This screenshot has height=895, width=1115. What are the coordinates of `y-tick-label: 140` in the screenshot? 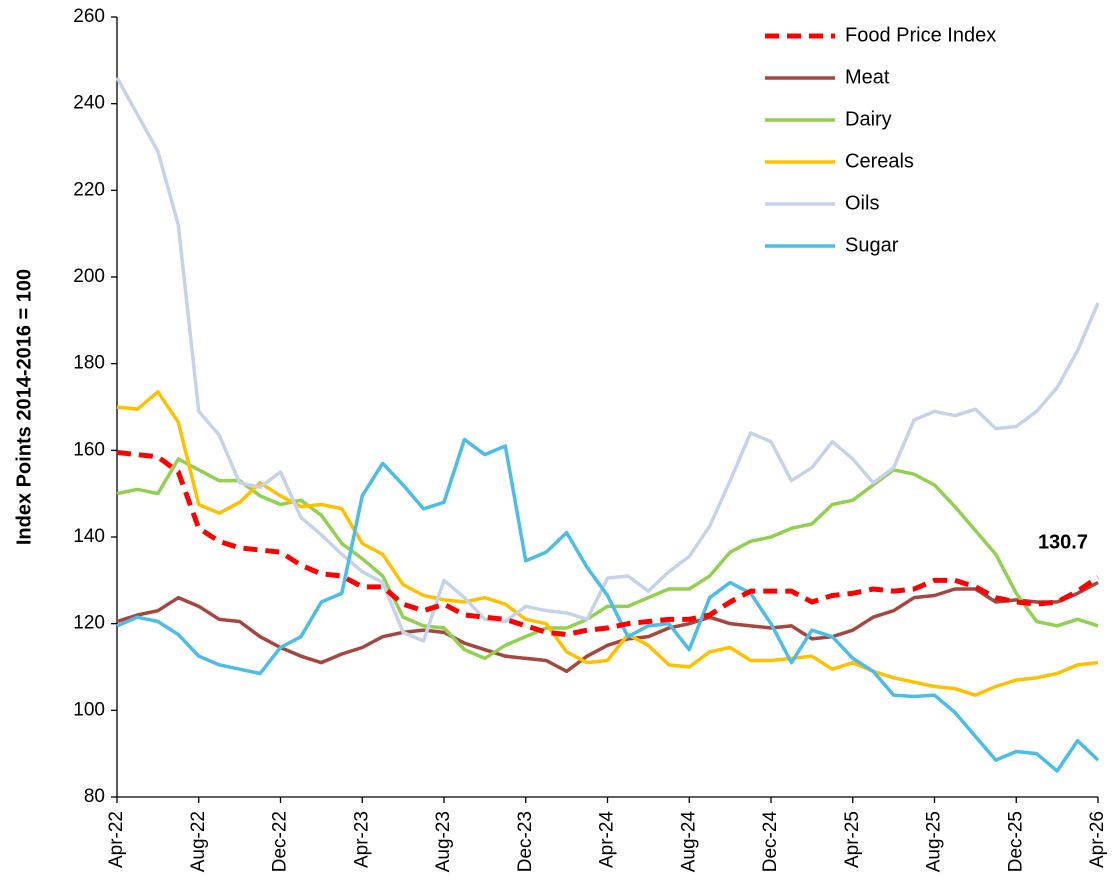 It's located at (89, 536).